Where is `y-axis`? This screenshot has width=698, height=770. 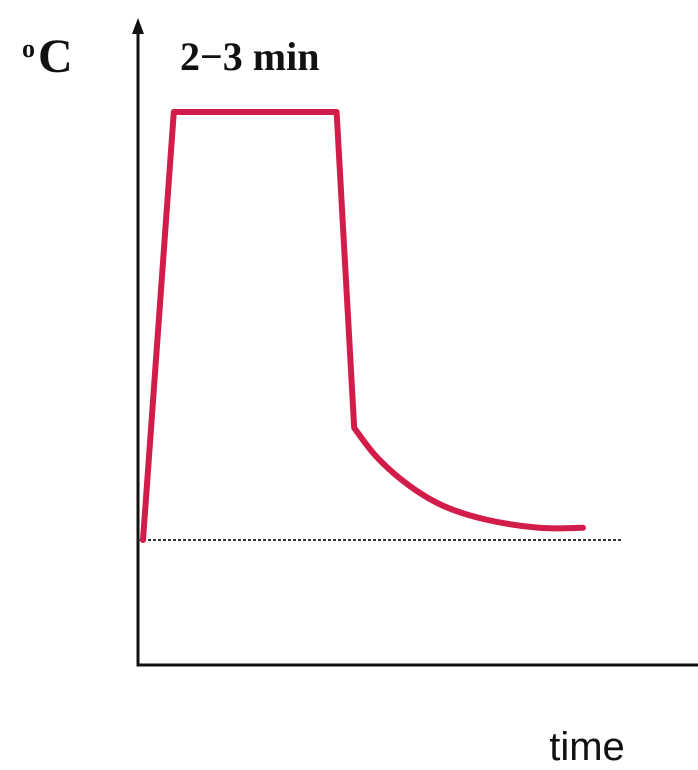 y-axis is located at coordinates (138, 341).